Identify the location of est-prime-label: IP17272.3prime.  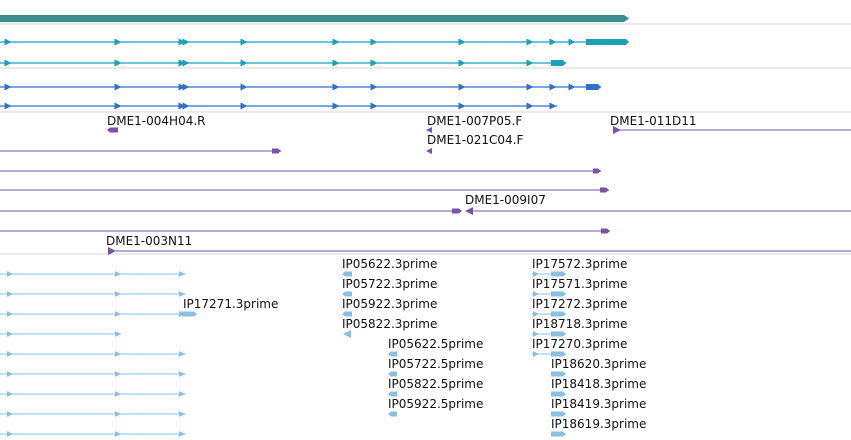
(580, 304).